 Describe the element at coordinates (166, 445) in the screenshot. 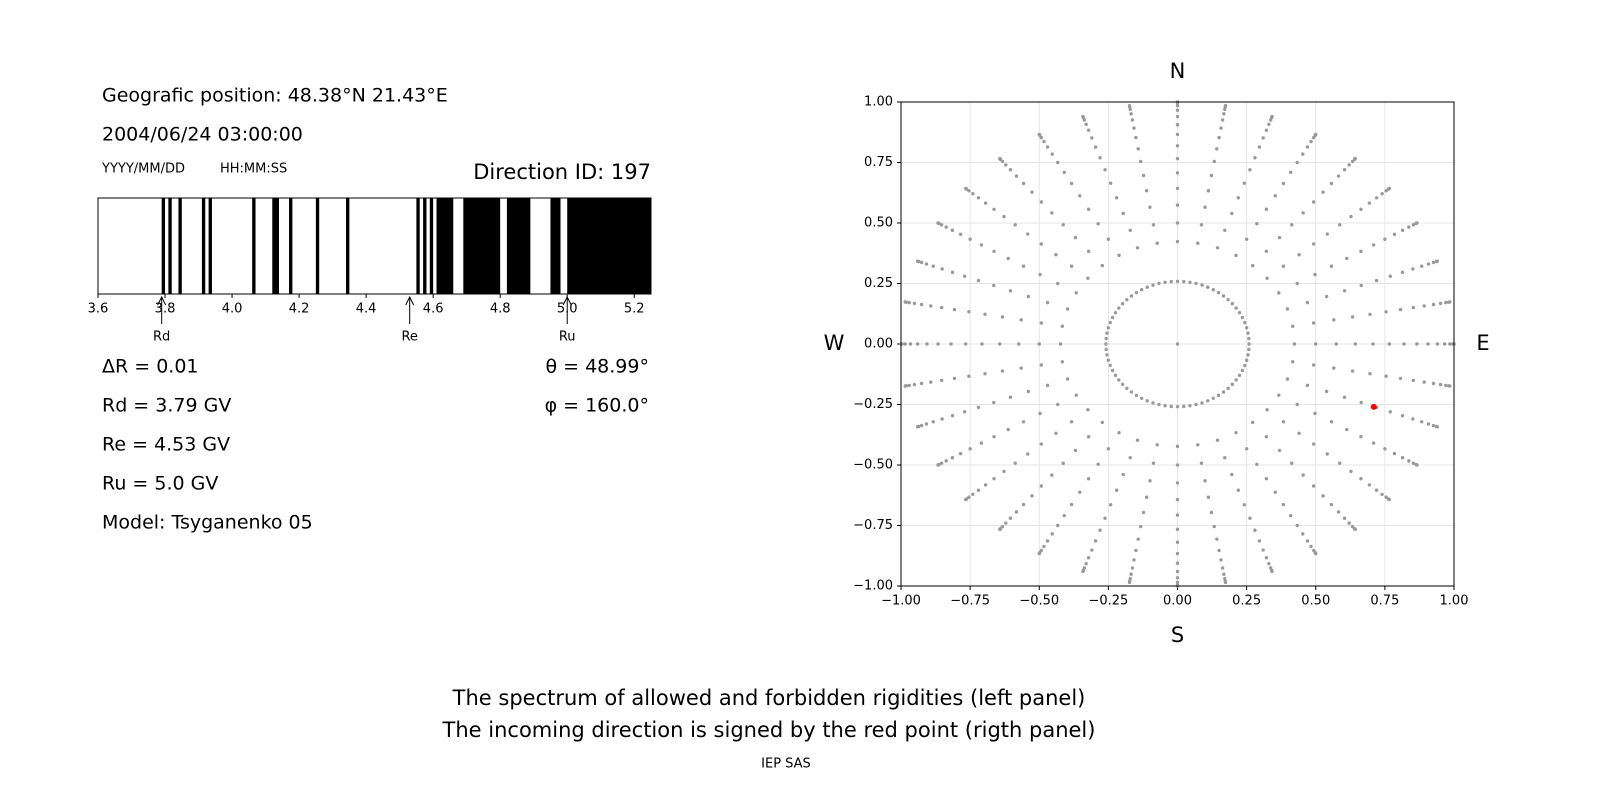

I see `re-text: Re = 4.53 GV` at that location.